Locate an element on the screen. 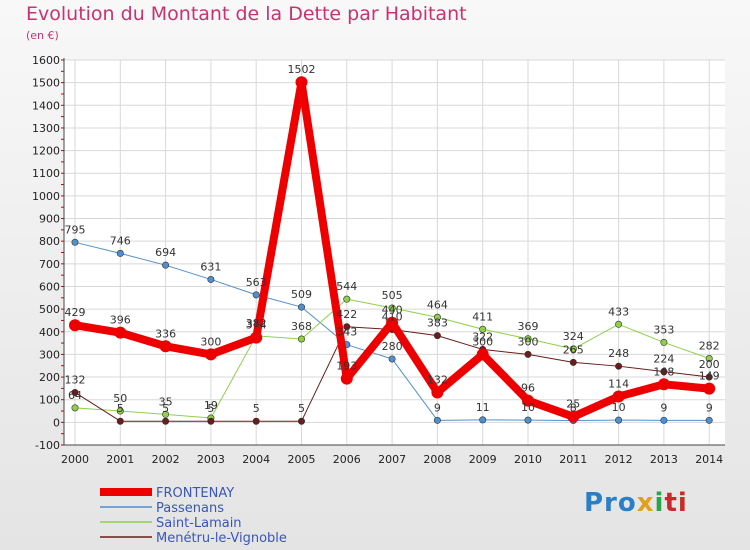 The image size is (750, 550). x-tick-label: 2007 is located at coordinates (392, 459).